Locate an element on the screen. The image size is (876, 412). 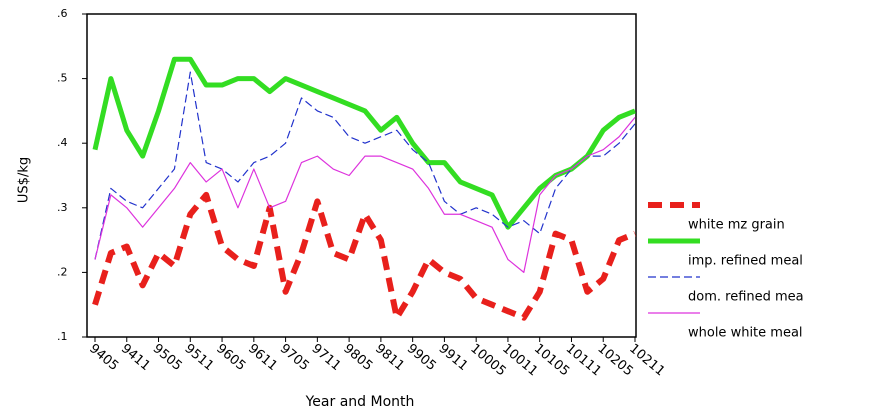
x-tick-label: 9711 is located at coordinates (326, 357).